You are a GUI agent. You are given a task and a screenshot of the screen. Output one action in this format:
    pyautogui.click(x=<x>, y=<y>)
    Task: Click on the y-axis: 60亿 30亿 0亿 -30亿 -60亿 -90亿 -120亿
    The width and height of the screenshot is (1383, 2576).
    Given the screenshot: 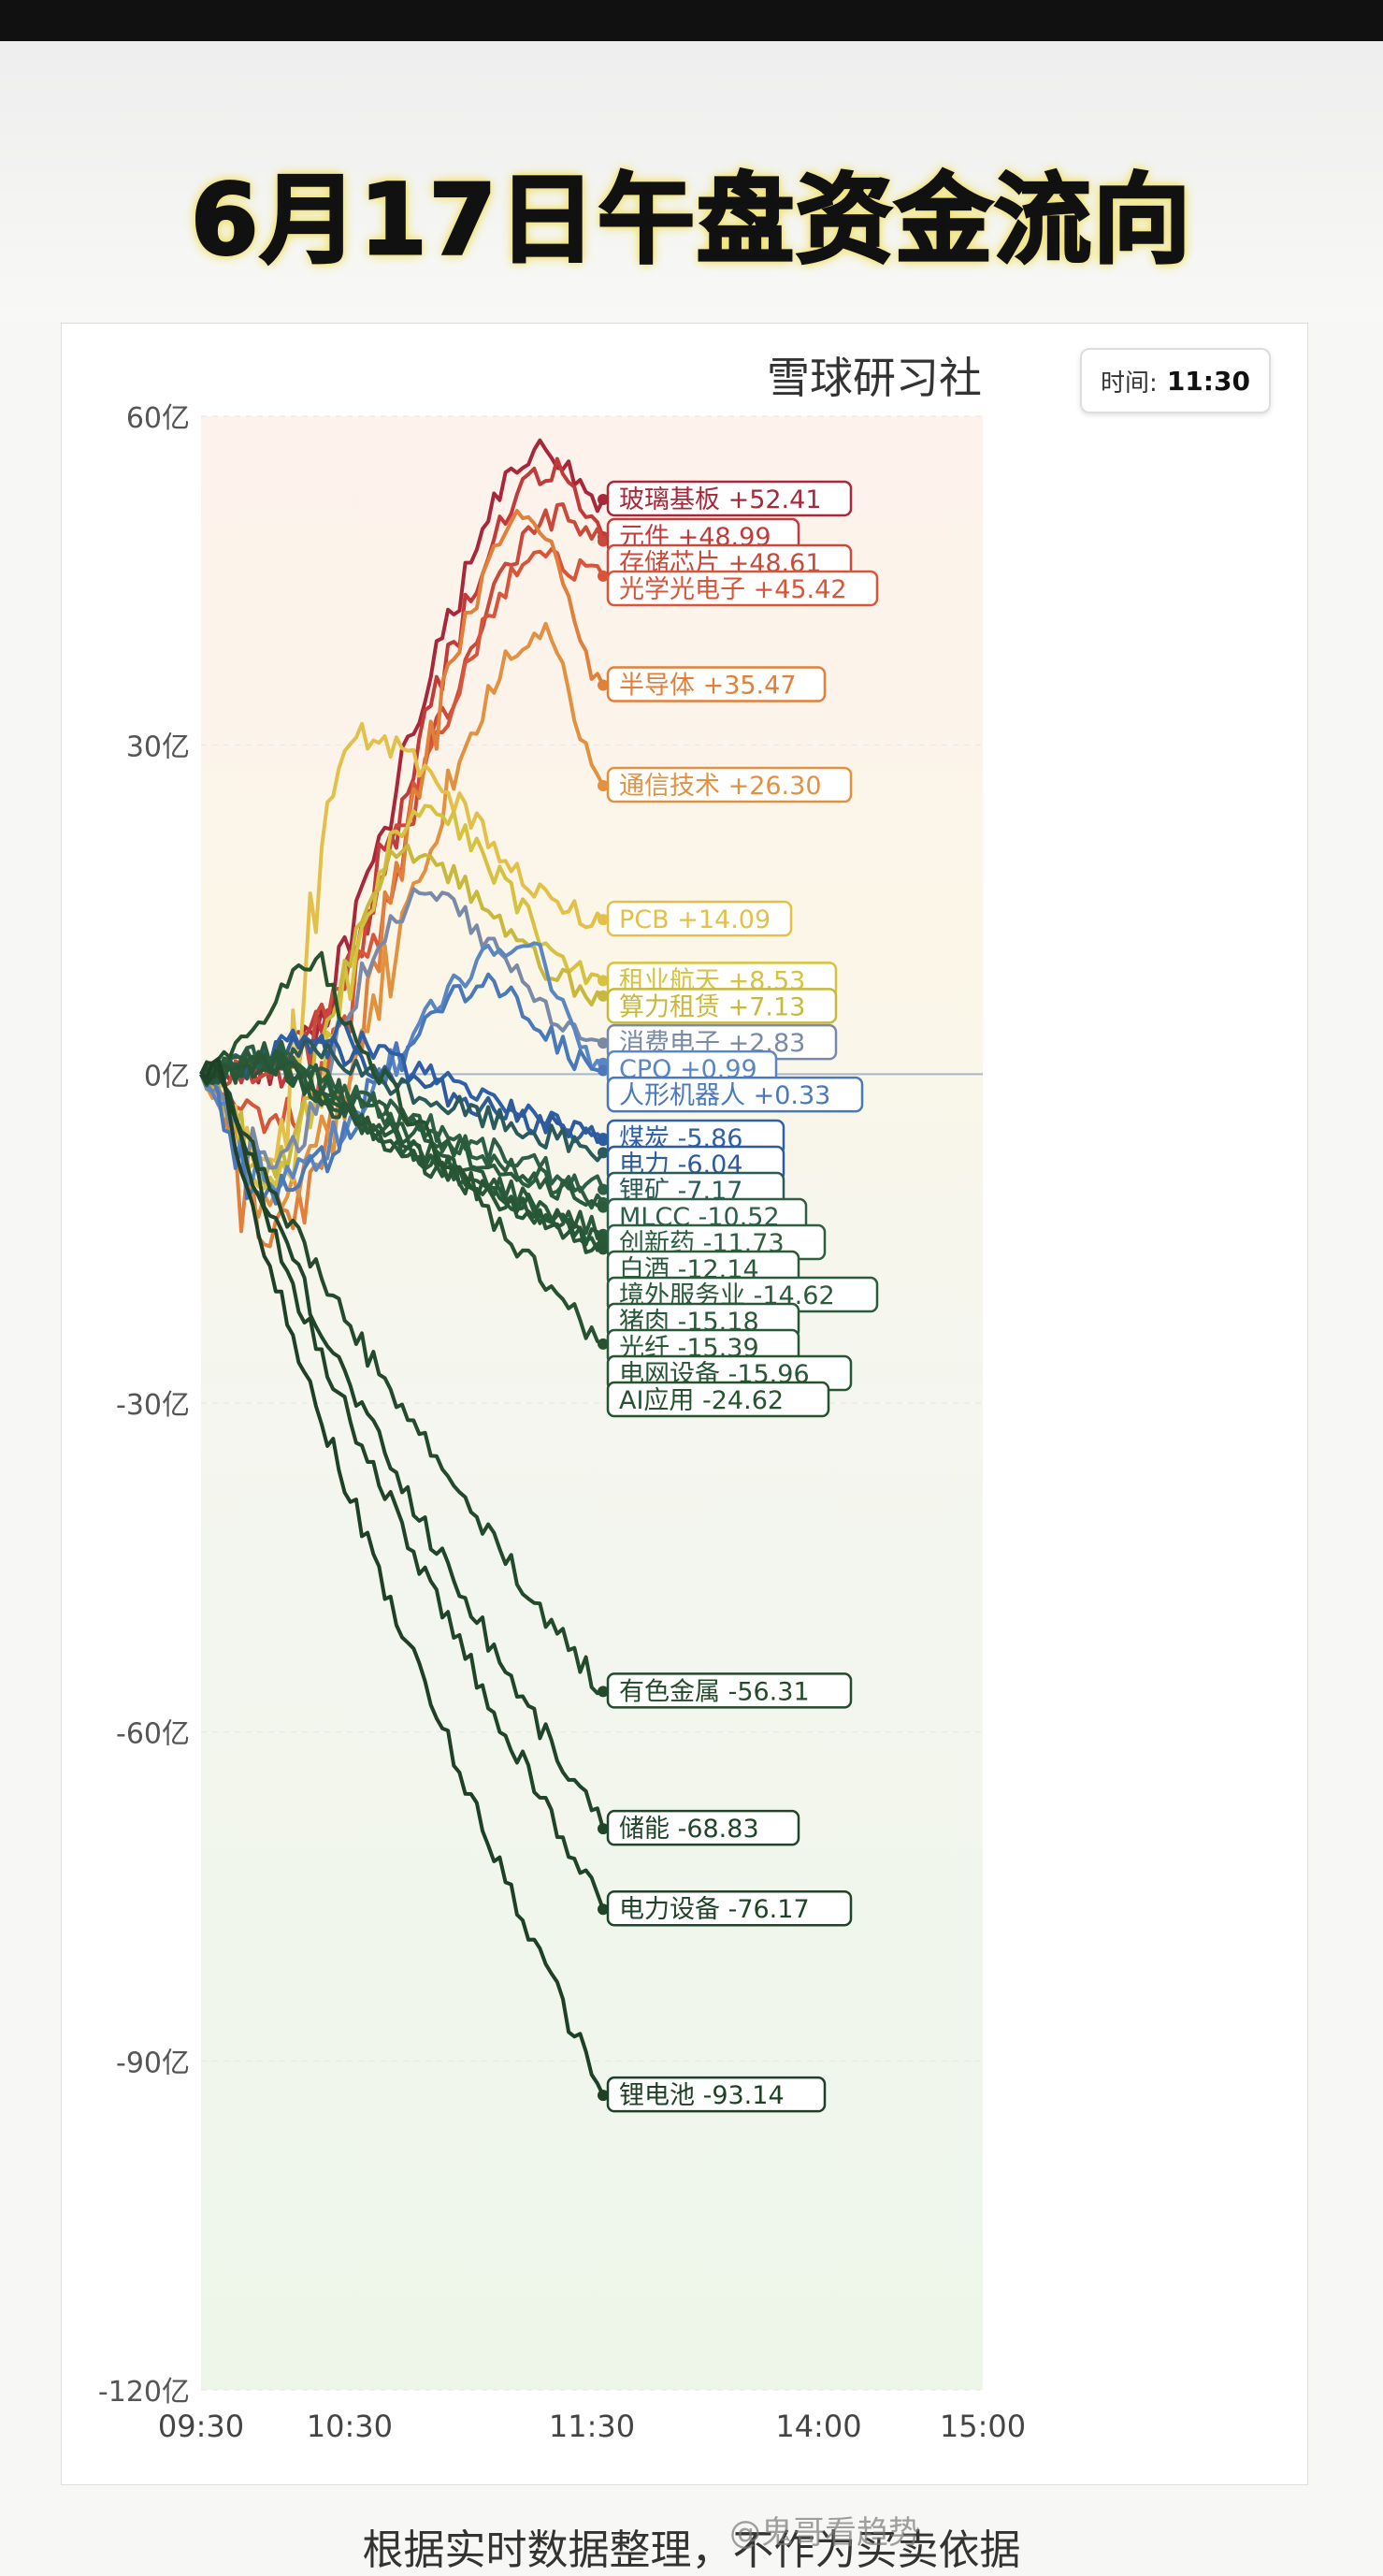 What is the action you would take?
    pyautogui.click(x=144, y=1405)
    